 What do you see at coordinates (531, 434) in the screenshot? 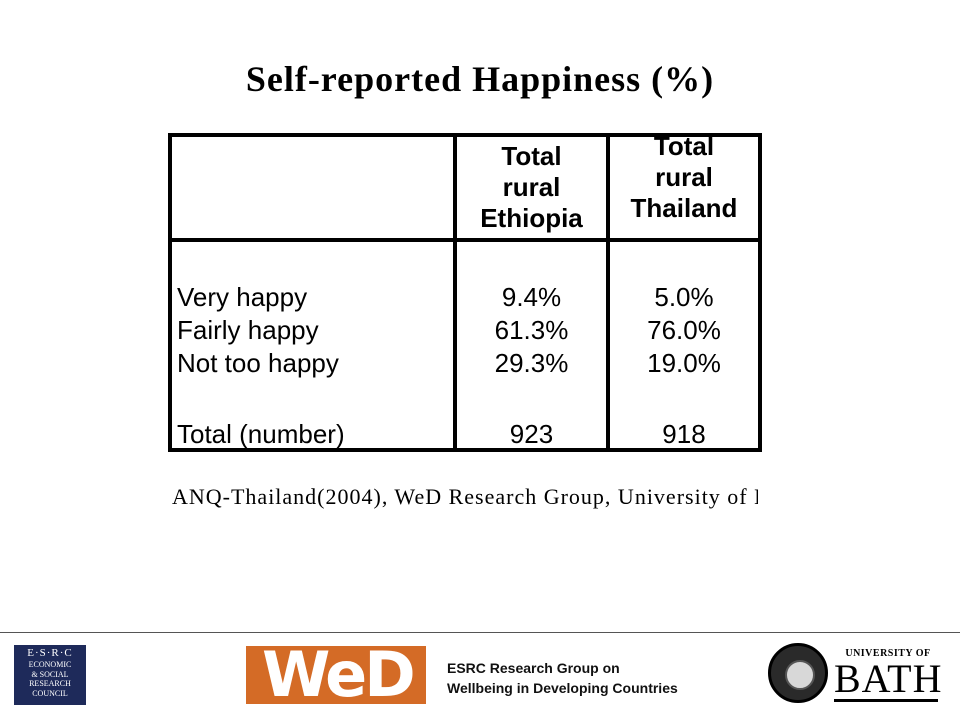
I see `cell-ethiopia-total: 923` at bounding box center [531, 434].